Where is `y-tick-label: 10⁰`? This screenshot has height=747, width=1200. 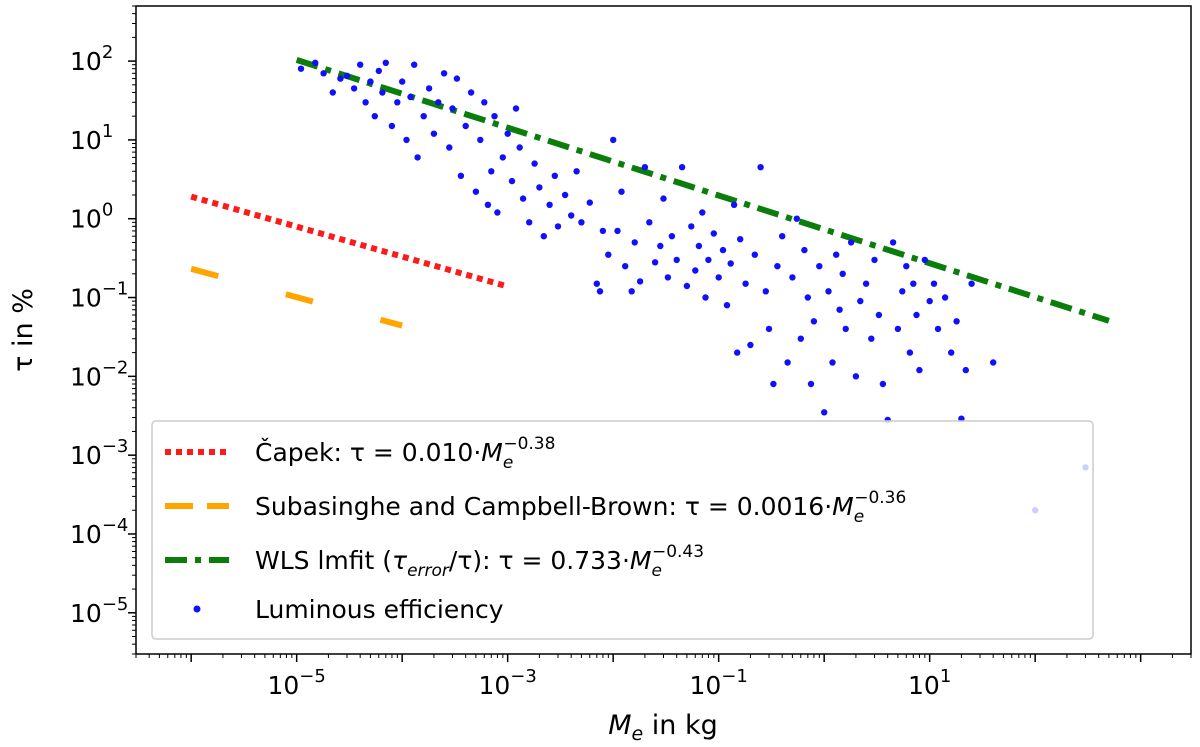
y-tick-label: 10⁰ is located at coordinates (91, 217).